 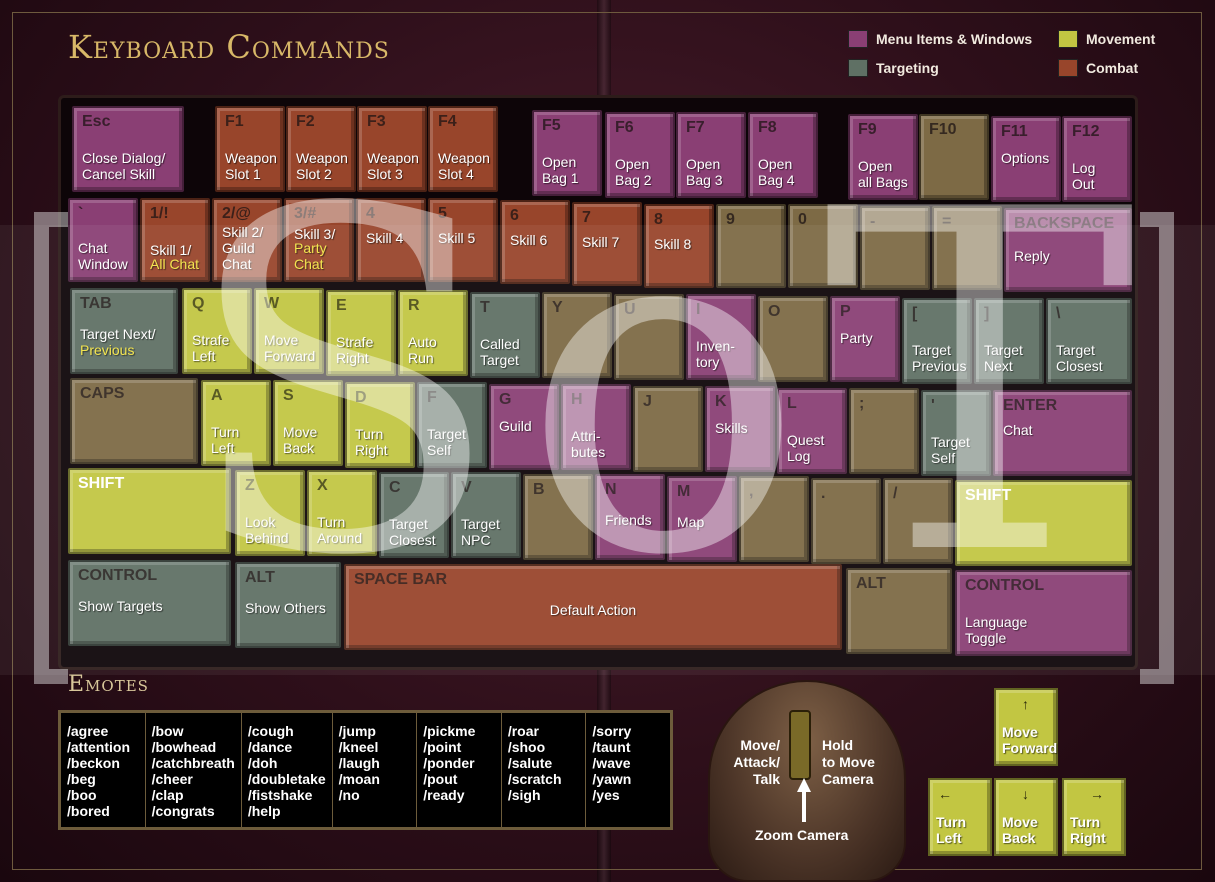 I want to click on key-legend: 5, so click(x=442, y=213).